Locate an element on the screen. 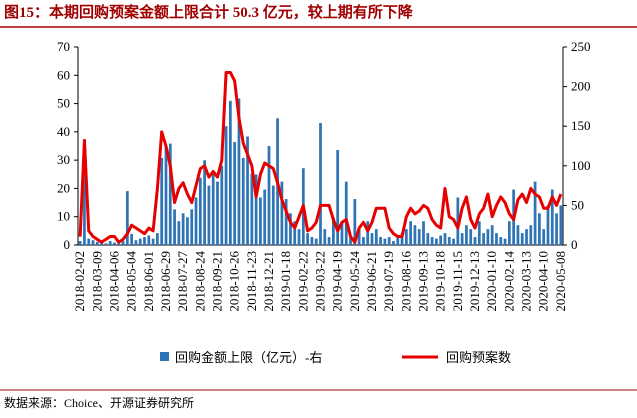 Image resolution: width=637 pixels, height=418 pixels. x-tick-label: 2018-06-29 is located at coordinates (165, 281).